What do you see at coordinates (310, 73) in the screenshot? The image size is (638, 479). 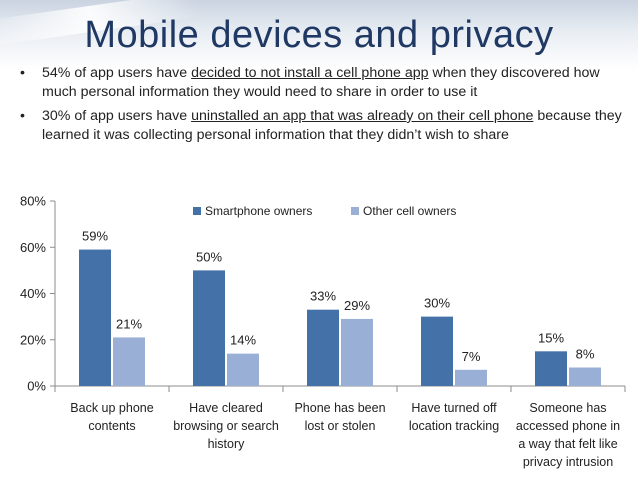 I see `bullet-text-underlined: decided to not install a cell phone app` at bounding box center [310, 73].